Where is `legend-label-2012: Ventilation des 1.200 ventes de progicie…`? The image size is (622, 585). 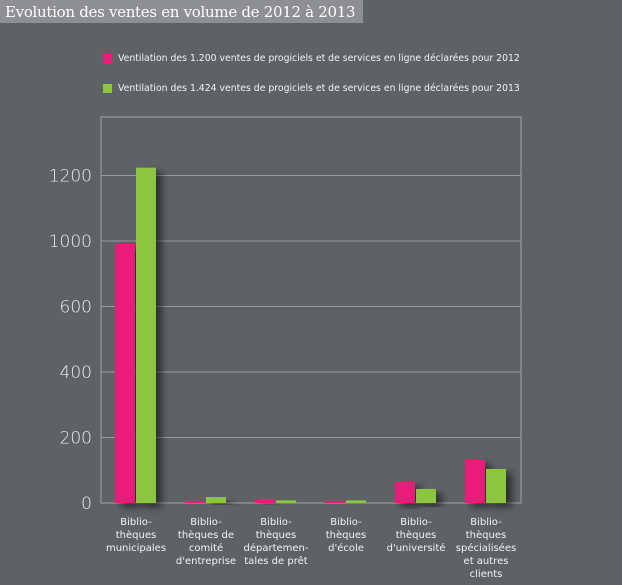 legend-label-2012: Ventilation des 1.200 ventes de progicie… is located at coordinates (319, 58).